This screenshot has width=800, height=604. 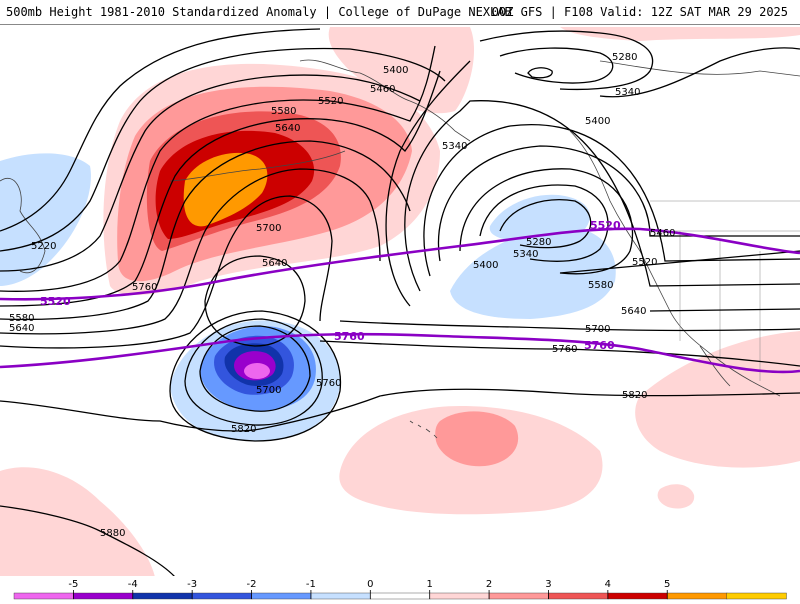 I want to click on purple-label-5760-west: 5760, so click(x=349, y=336).